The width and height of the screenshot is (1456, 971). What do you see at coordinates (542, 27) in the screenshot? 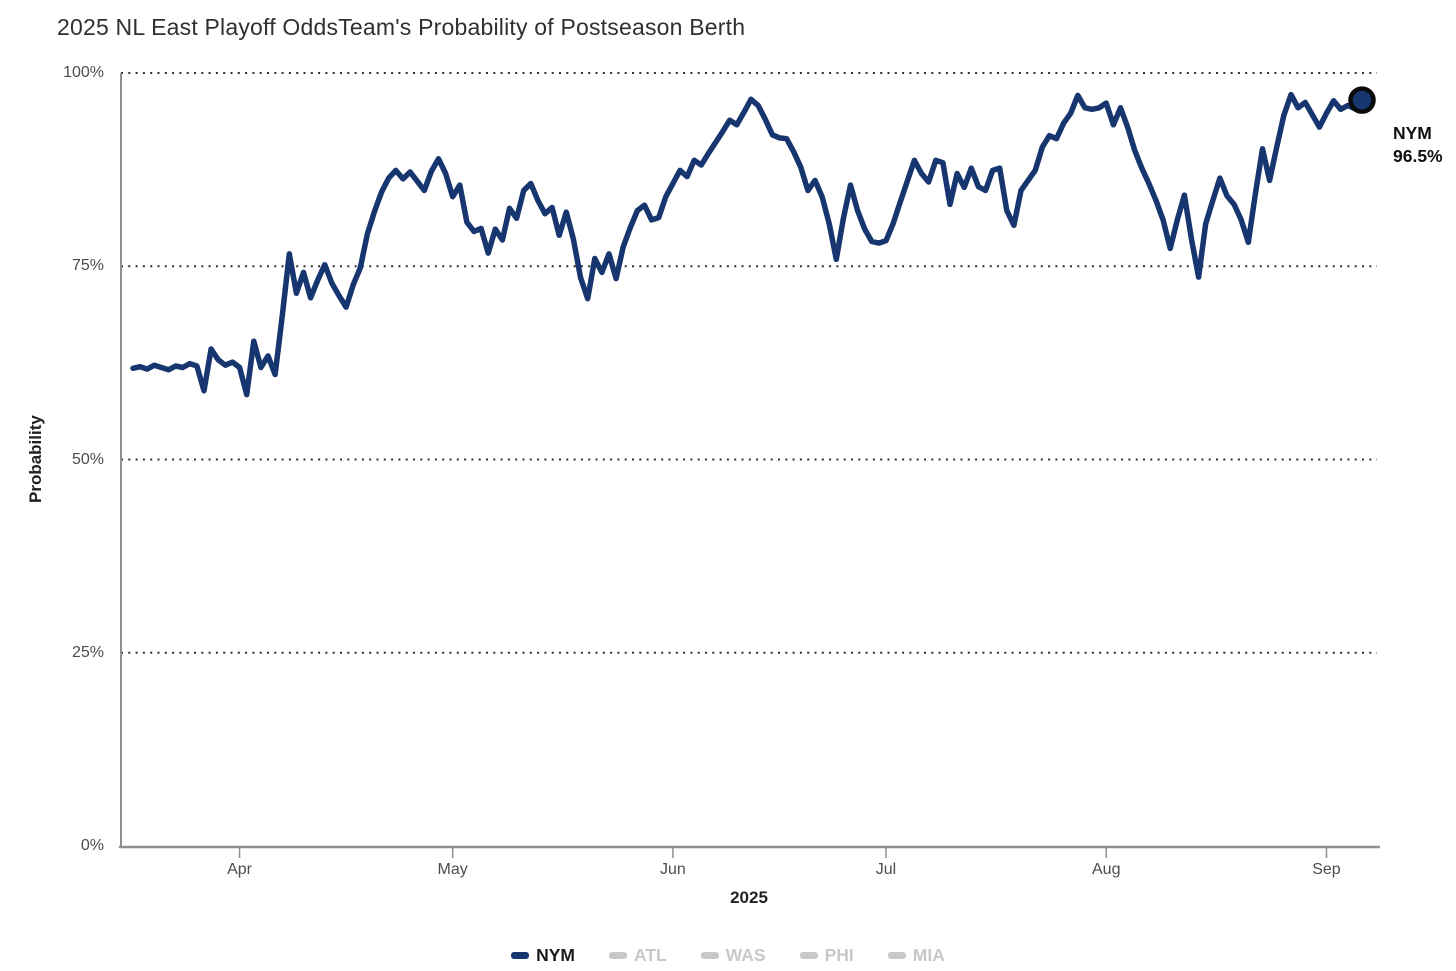
I see `chart-title-secondary: Team's Probability of Postseason Berth` at bounding box center [542, 27].